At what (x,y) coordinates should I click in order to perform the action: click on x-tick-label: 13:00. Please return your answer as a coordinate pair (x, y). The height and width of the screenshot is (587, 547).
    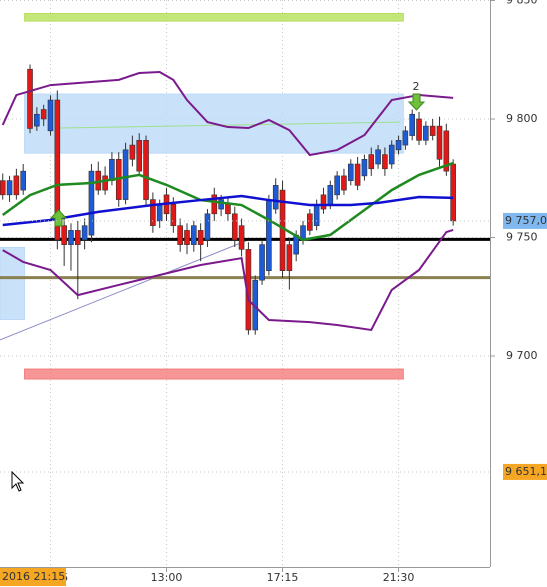
    Looking at the image, I should click on (167, 577).